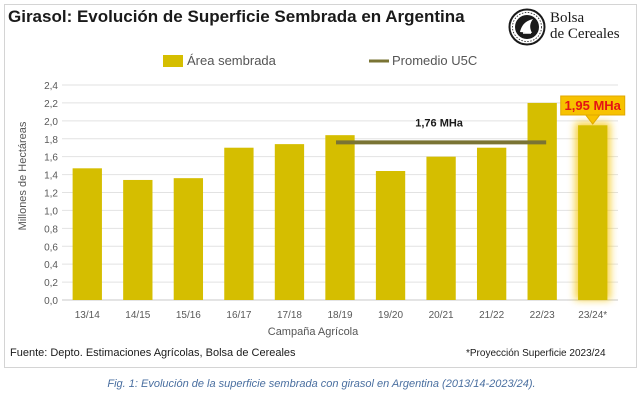  What do you see at coordinates (87, 315) in the screenshot?
I see `x-tick-label: 13/14` at bounding box center [87, 315].